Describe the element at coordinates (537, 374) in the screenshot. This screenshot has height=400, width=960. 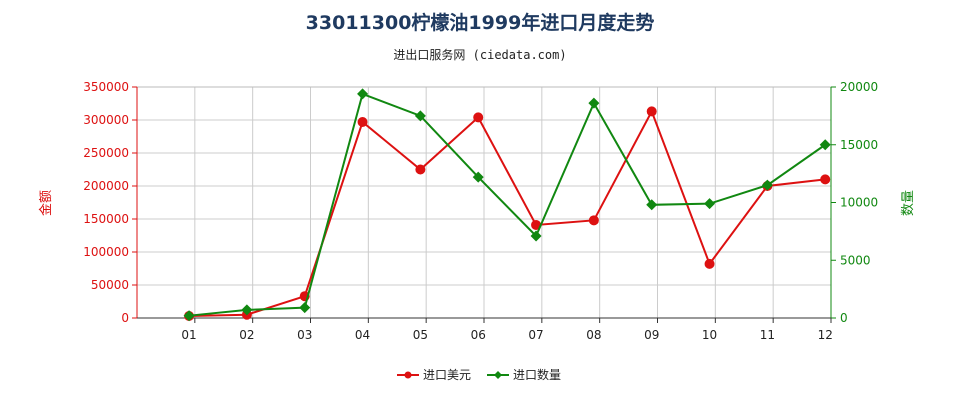
I see `legend-label: 进口数量` at that location.